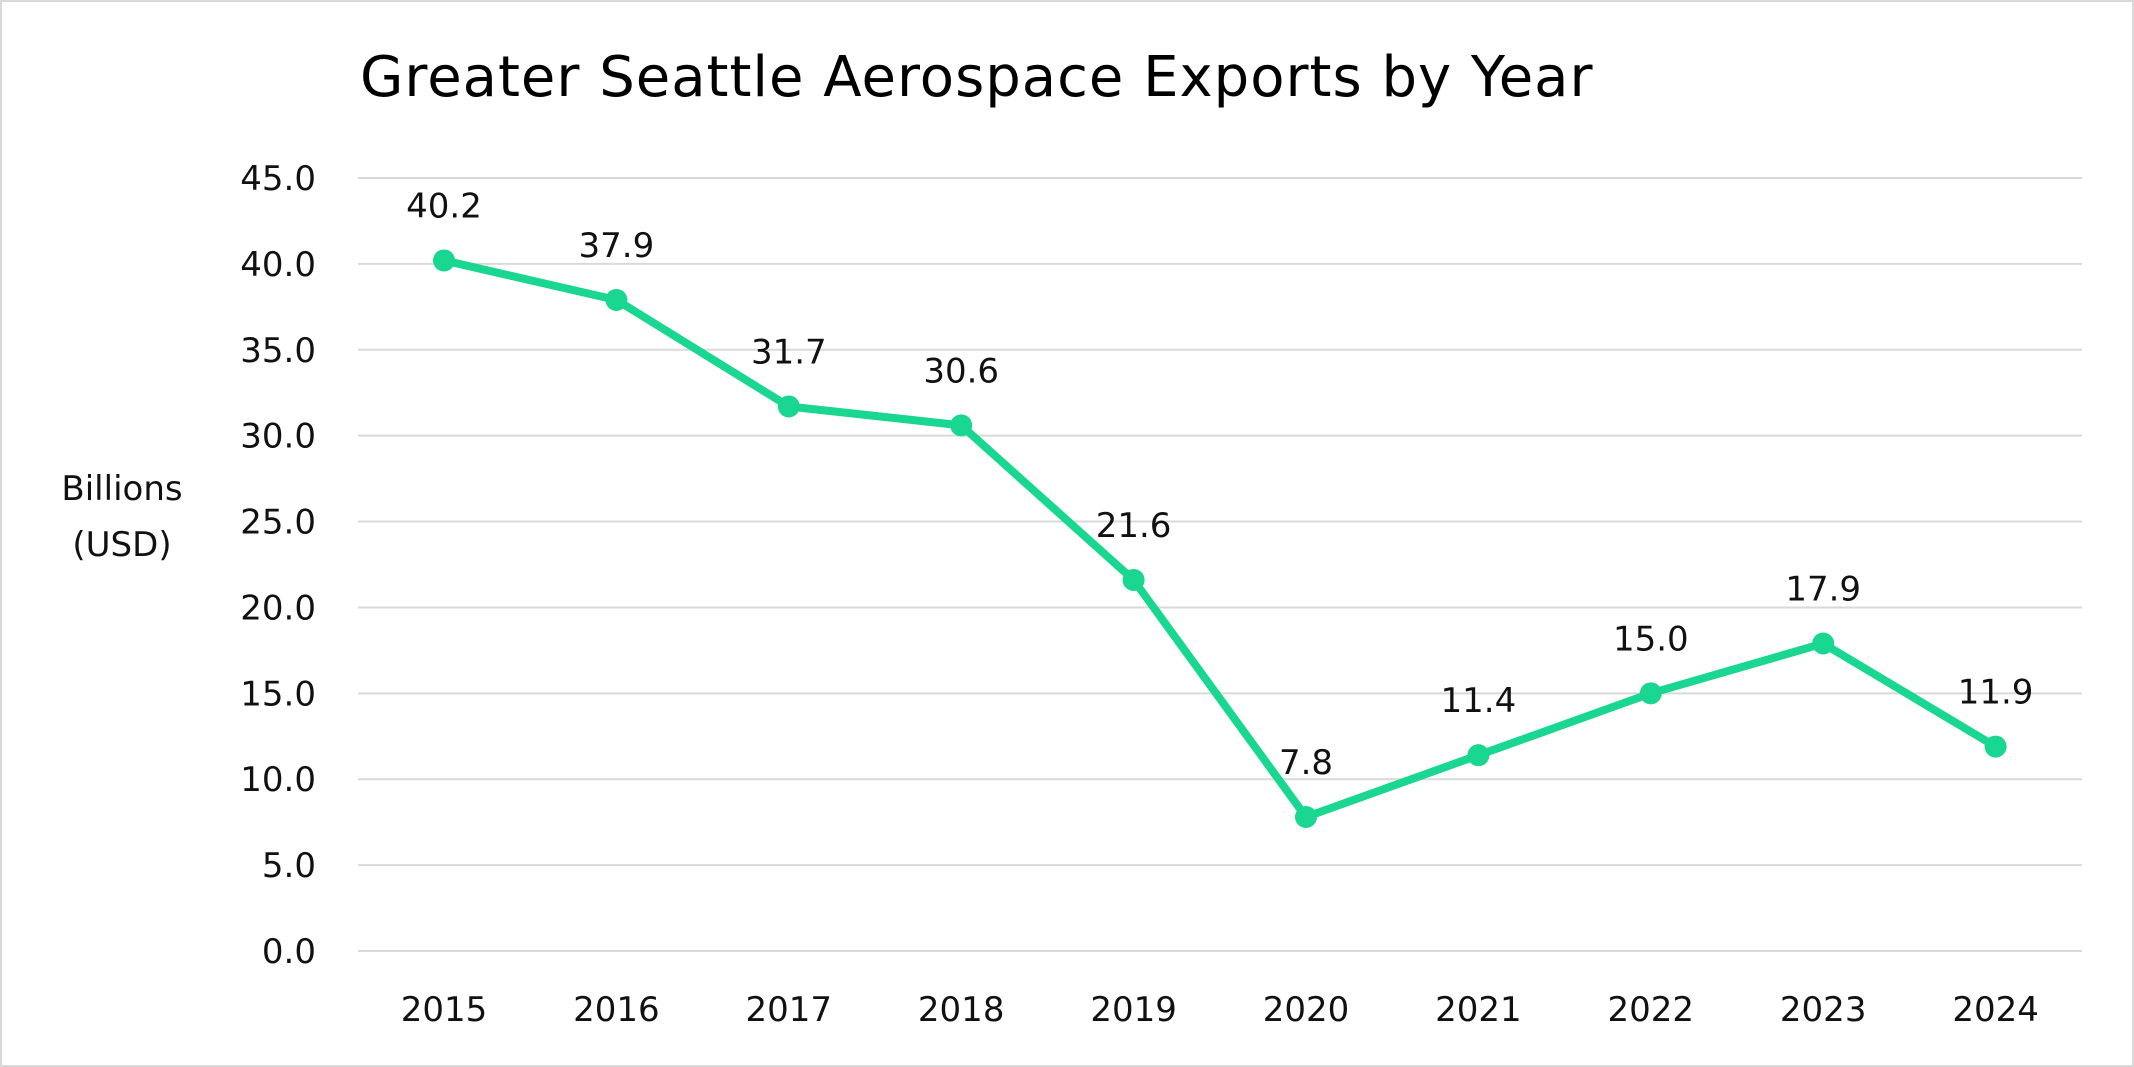  I want to click on data-label: 37.9, so click(617, 246).